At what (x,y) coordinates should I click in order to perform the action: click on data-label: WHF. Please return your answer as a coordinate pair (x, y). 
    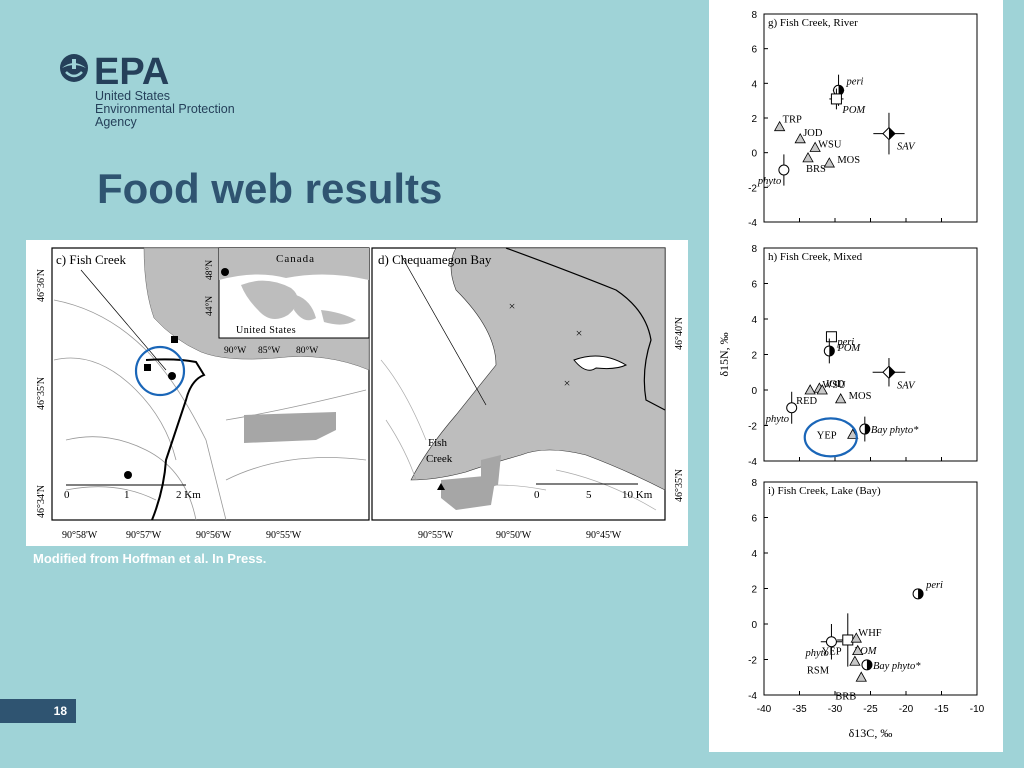
    Looking at the image, I should click on (869, 633).